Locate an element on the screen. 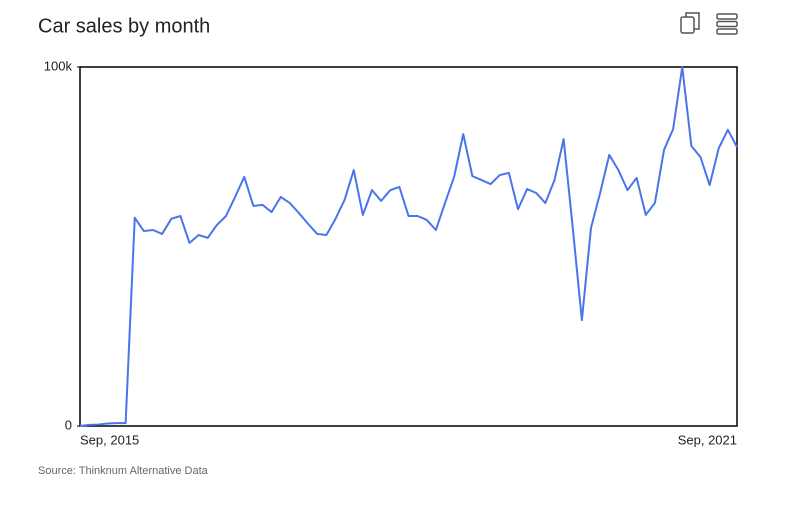 Image resolution: width=791 pixels, height=514 pixels. y-tick-label: 100k is located at coordinates (58, 65).